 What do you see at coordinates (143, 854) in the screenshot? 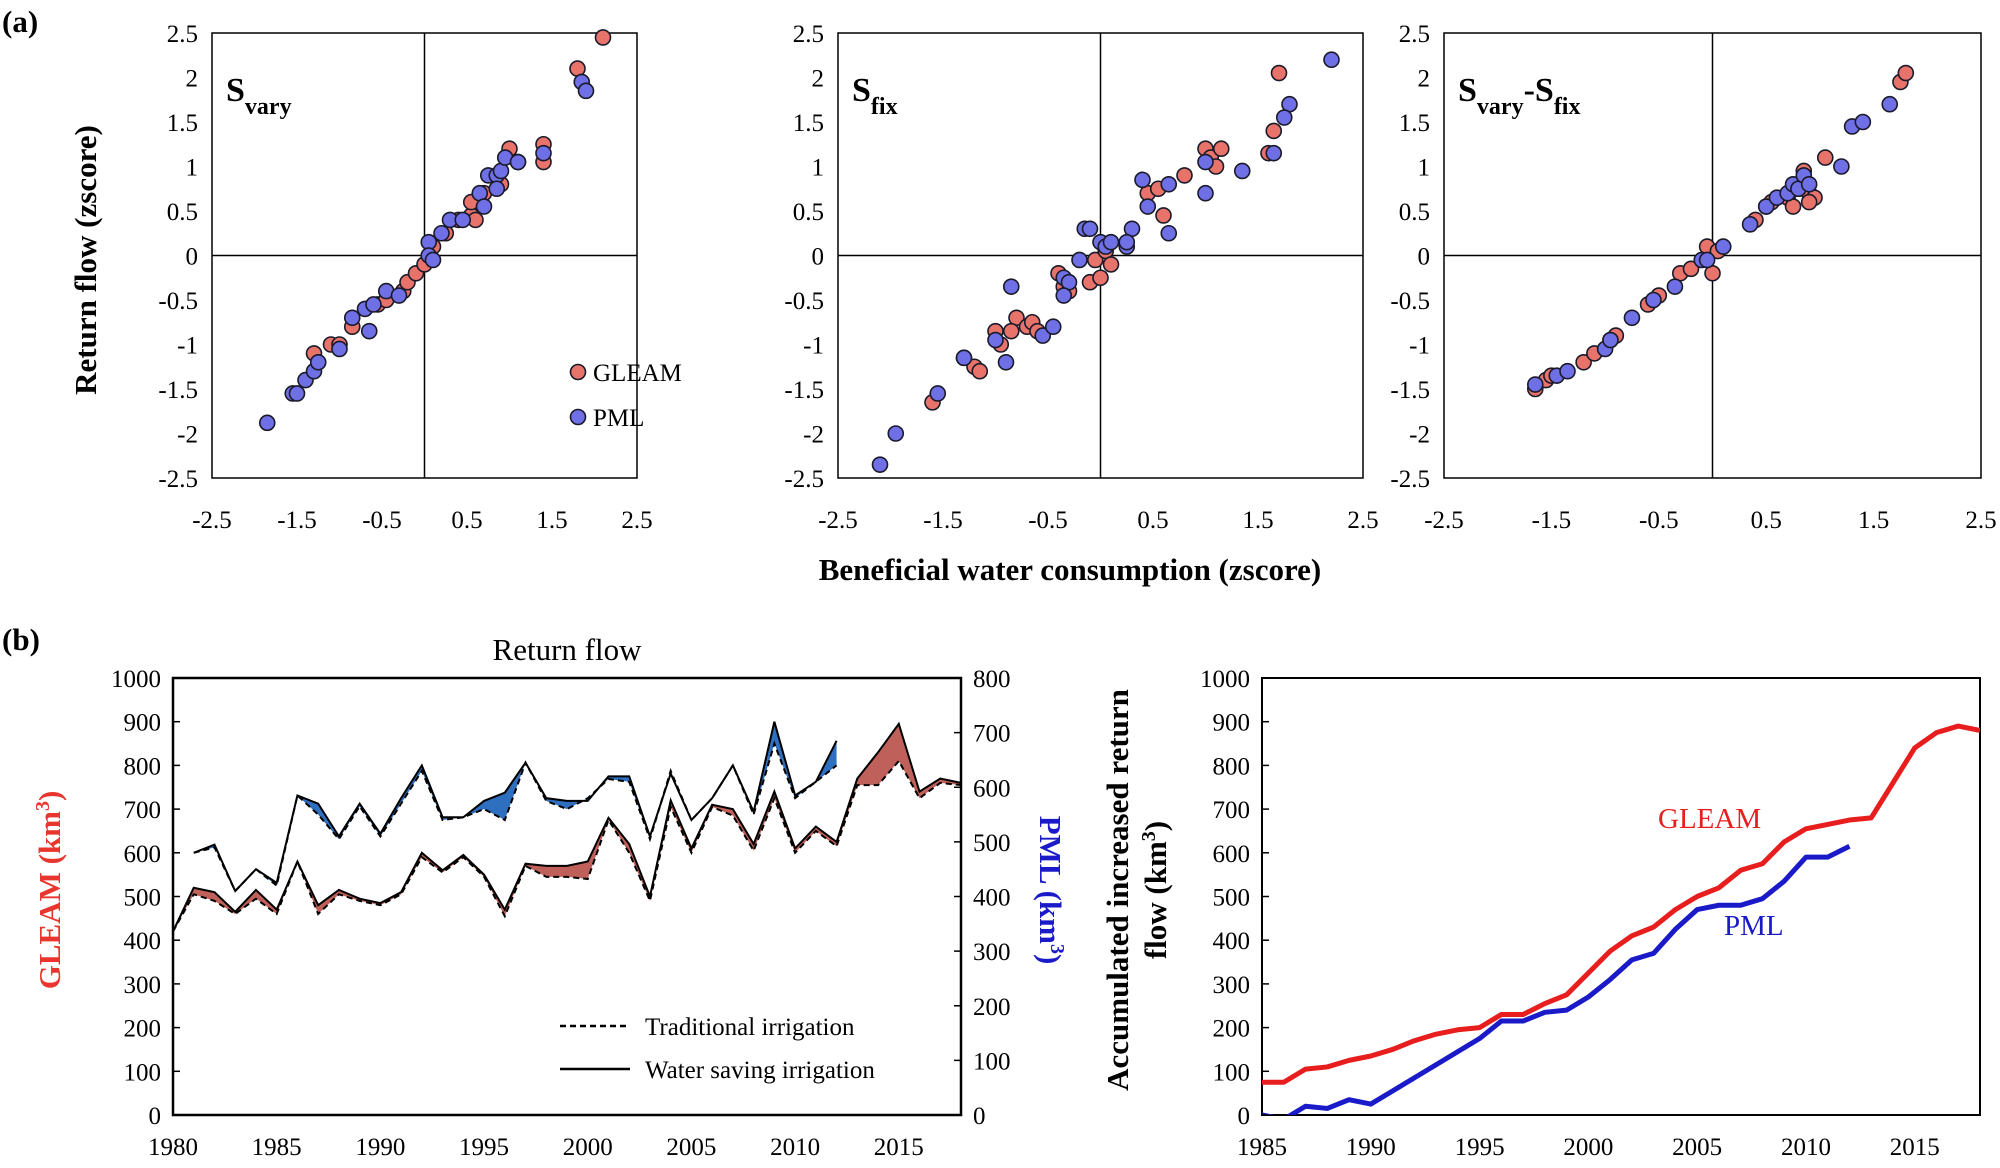
I see `y-tick-label-left: 600` at bounding box center [143, 854].